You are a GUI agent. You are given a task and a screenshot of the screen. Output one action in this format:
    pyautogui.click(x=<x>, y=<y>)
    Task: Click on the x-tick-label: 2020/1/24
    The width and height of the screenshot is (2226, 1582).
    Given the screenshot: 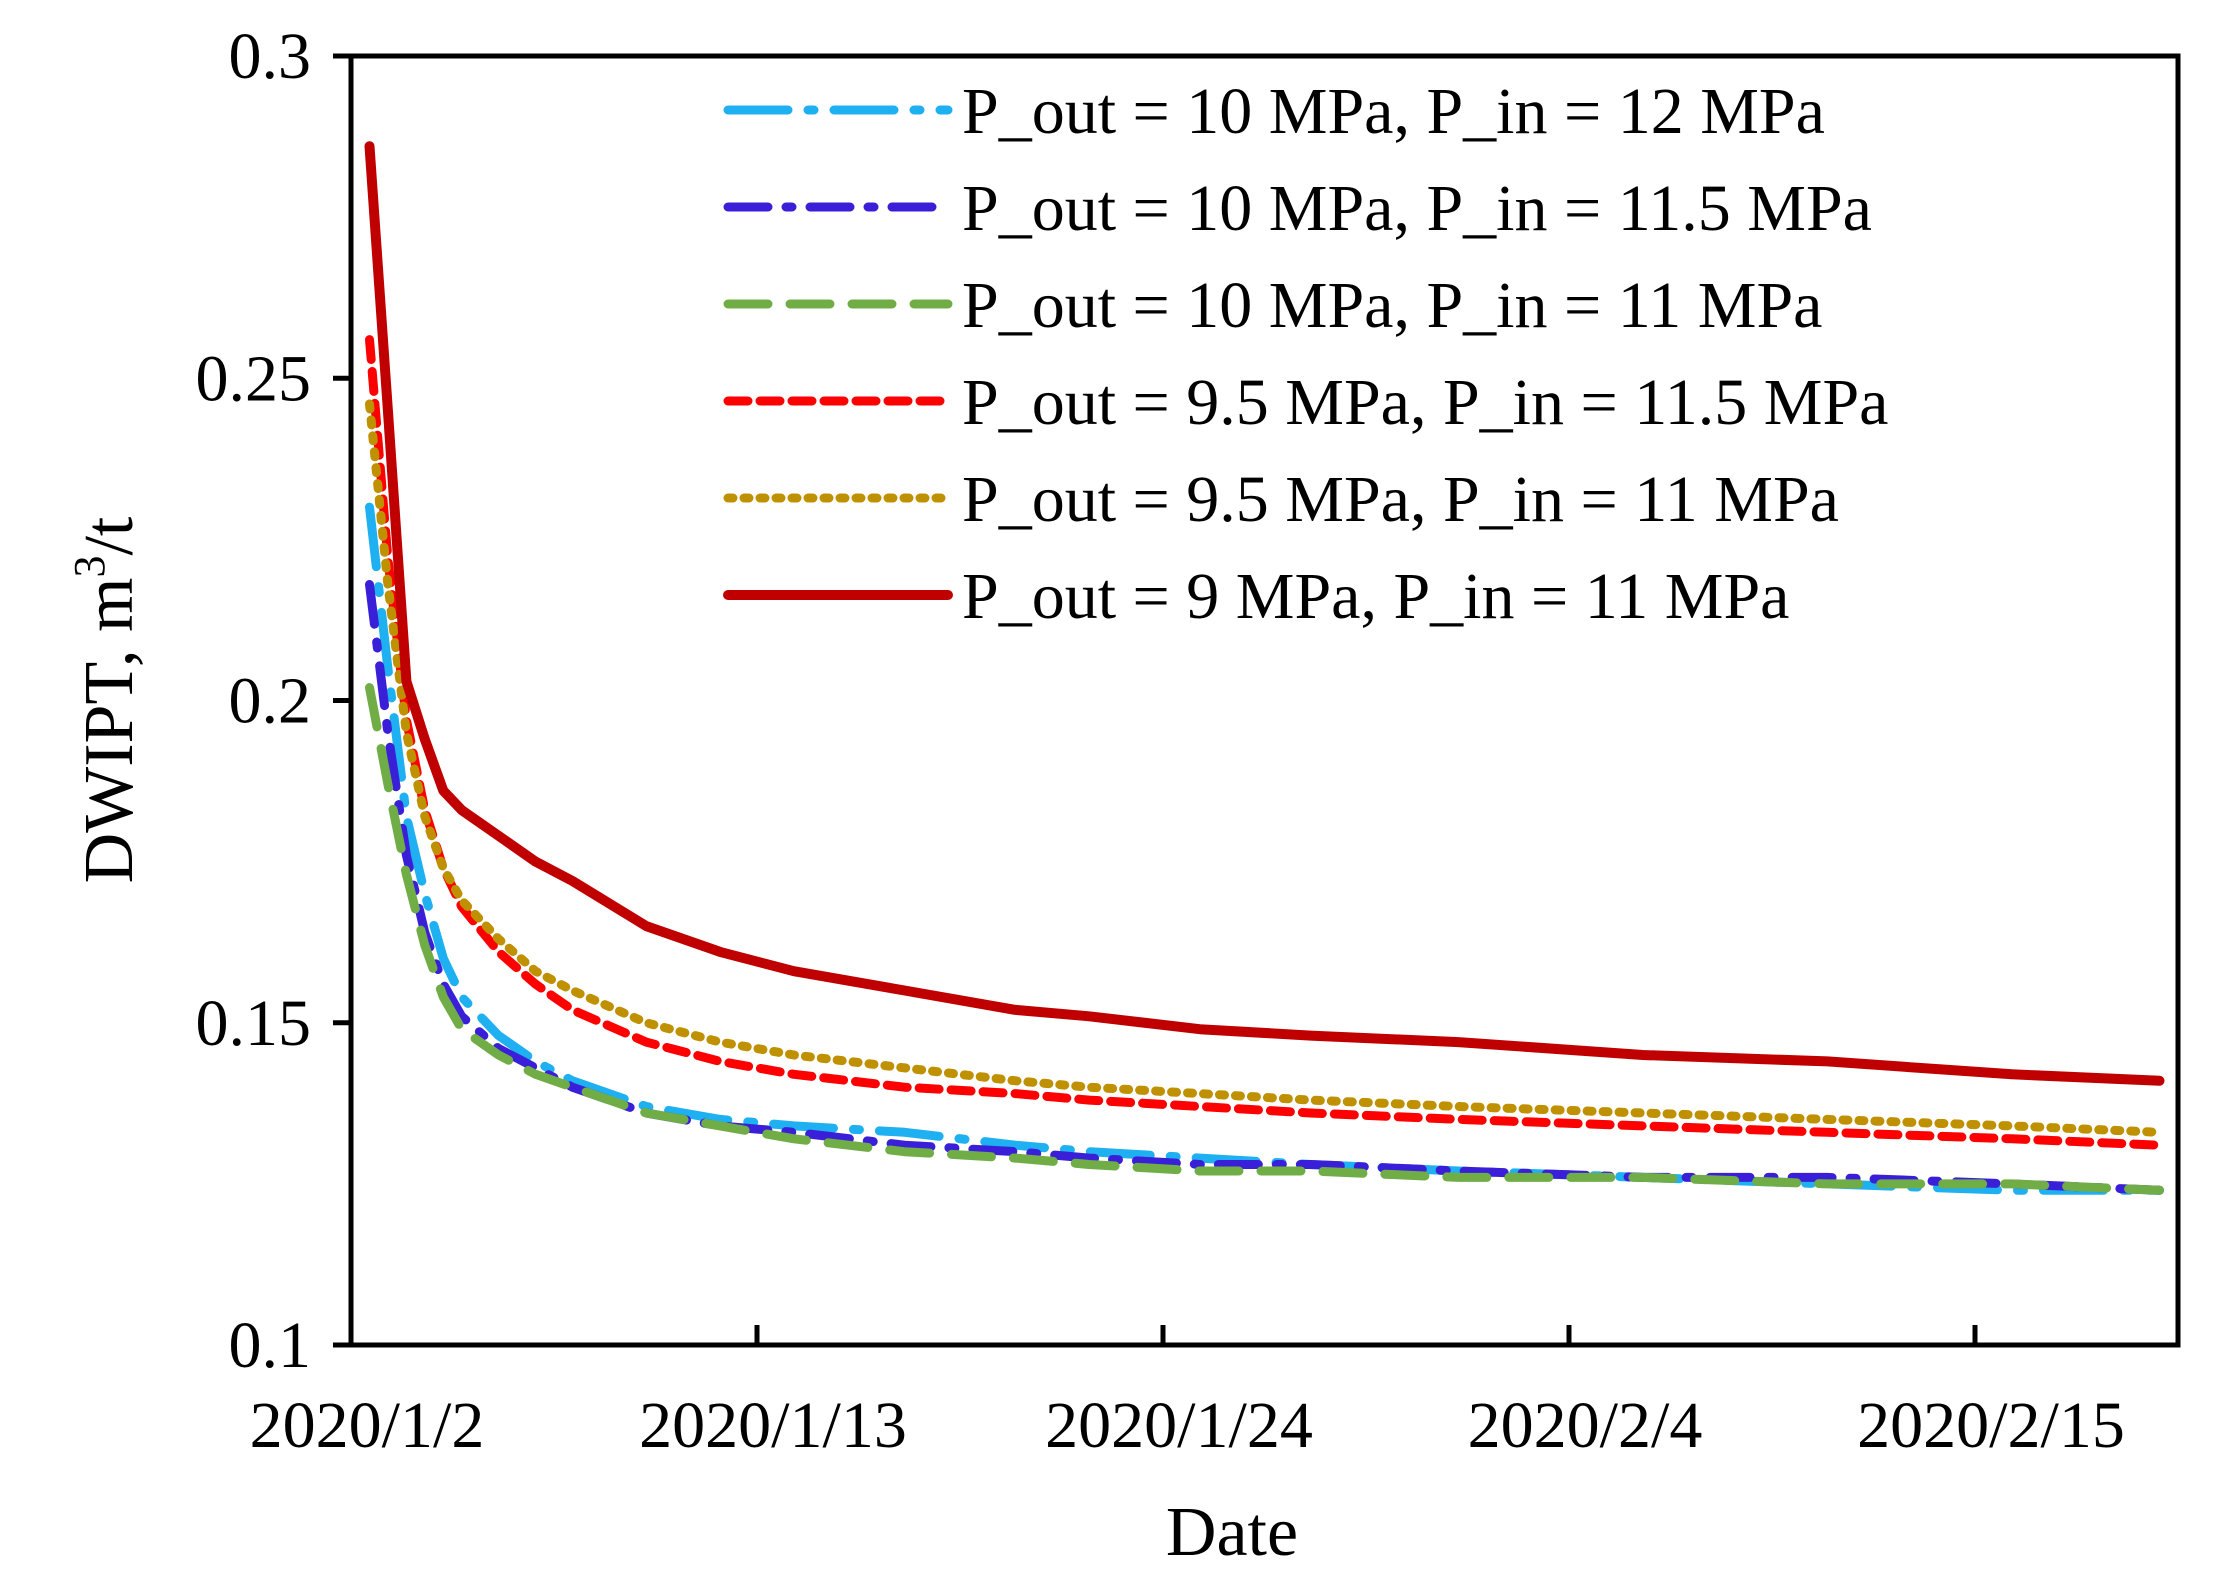 What is the action you would take?
    pyautogui.click(x=1179, y=1425)
    